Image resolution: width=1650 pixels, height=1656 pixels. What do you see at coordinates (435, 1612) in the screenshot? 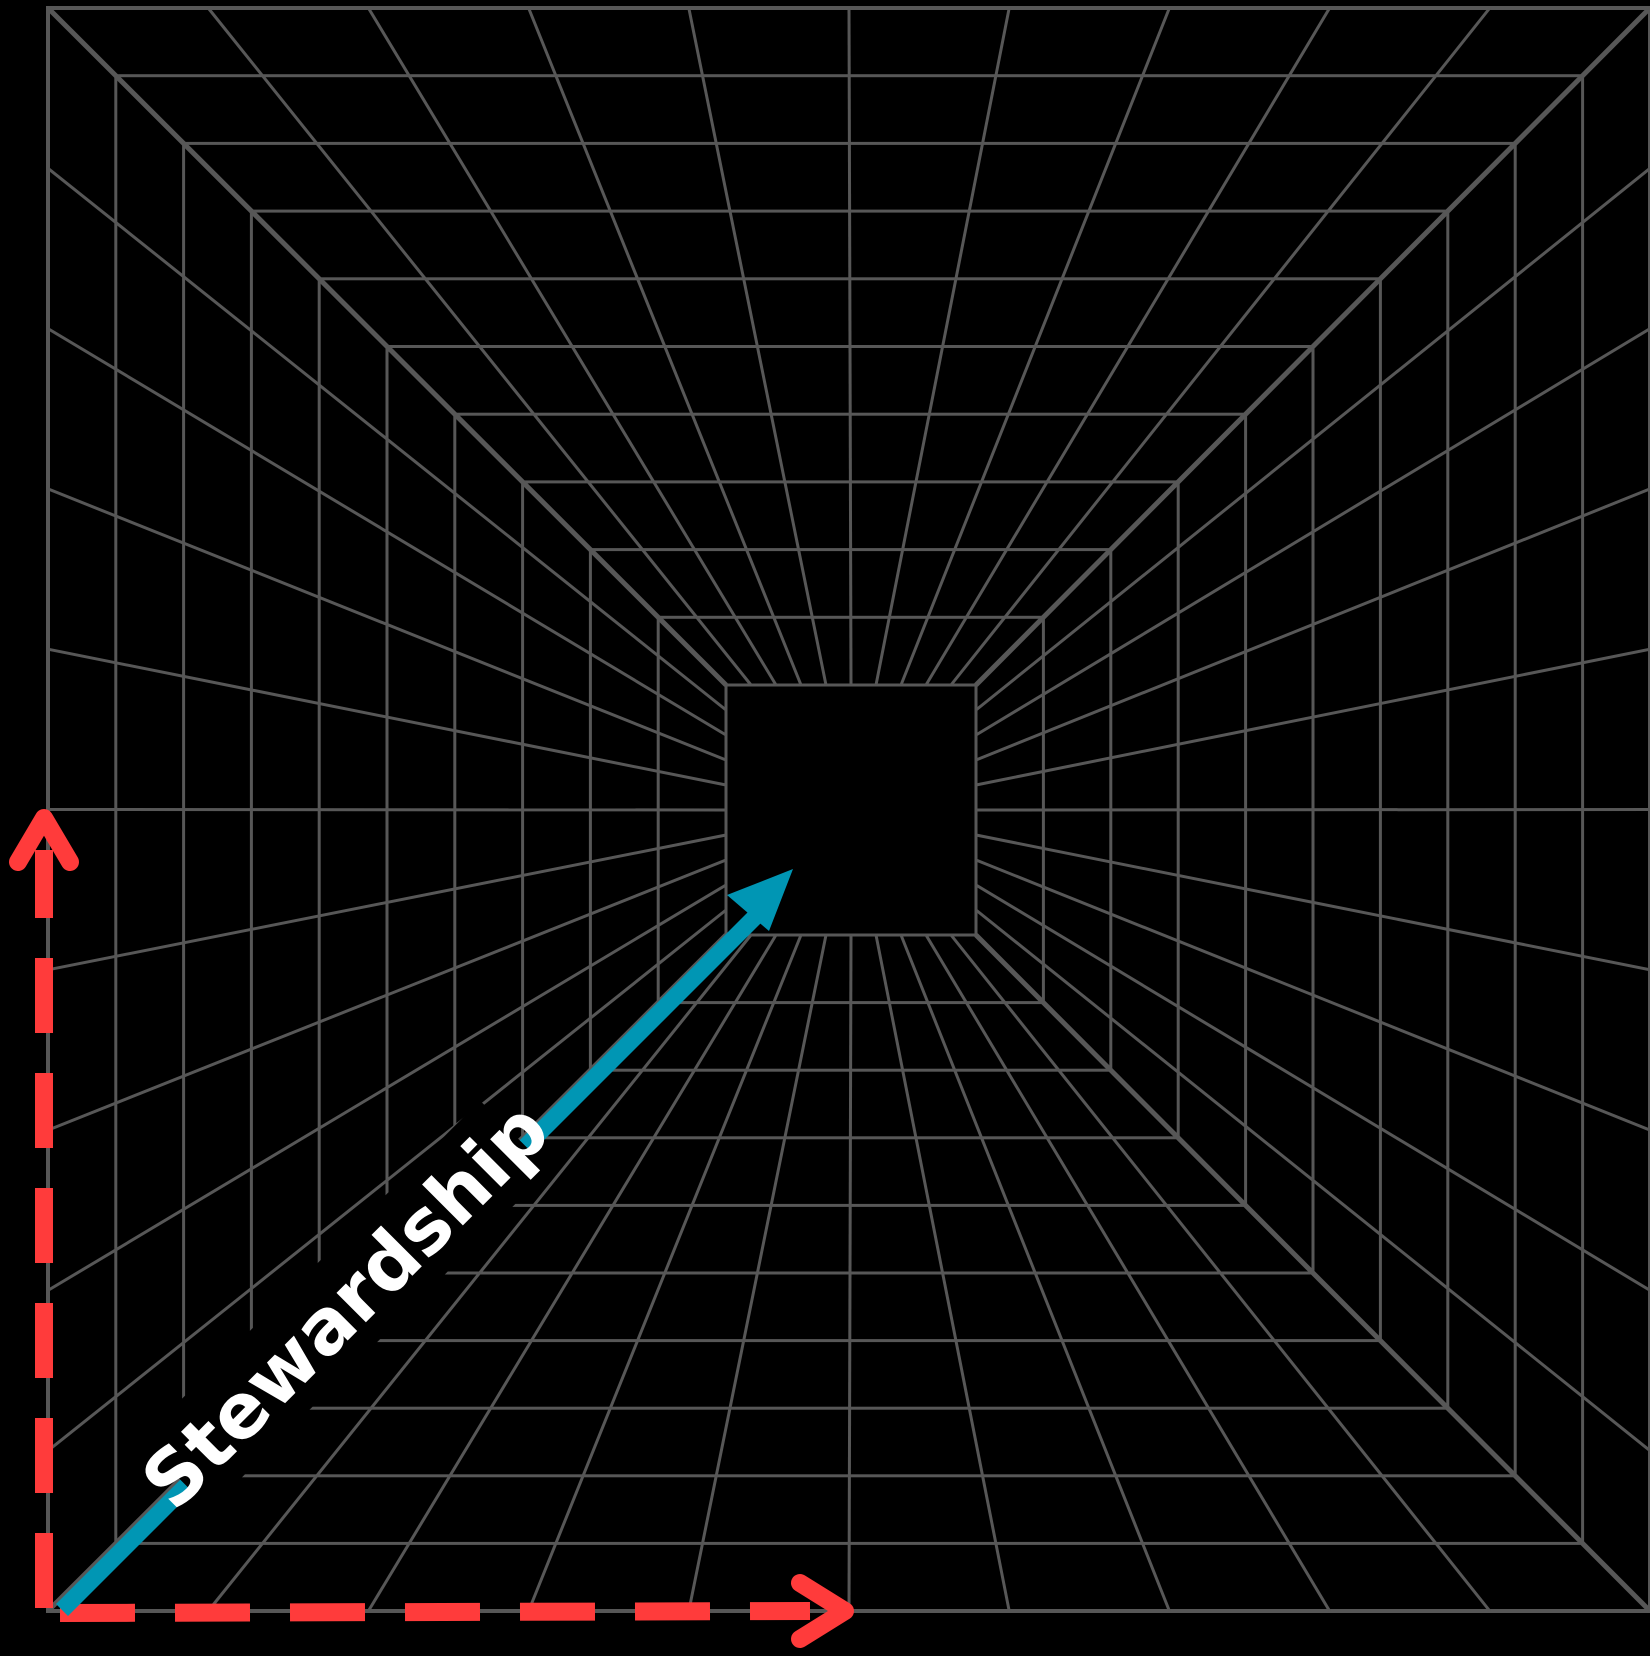
I see `horizontal-dashed-axis` at bounding box center [435, 1612].